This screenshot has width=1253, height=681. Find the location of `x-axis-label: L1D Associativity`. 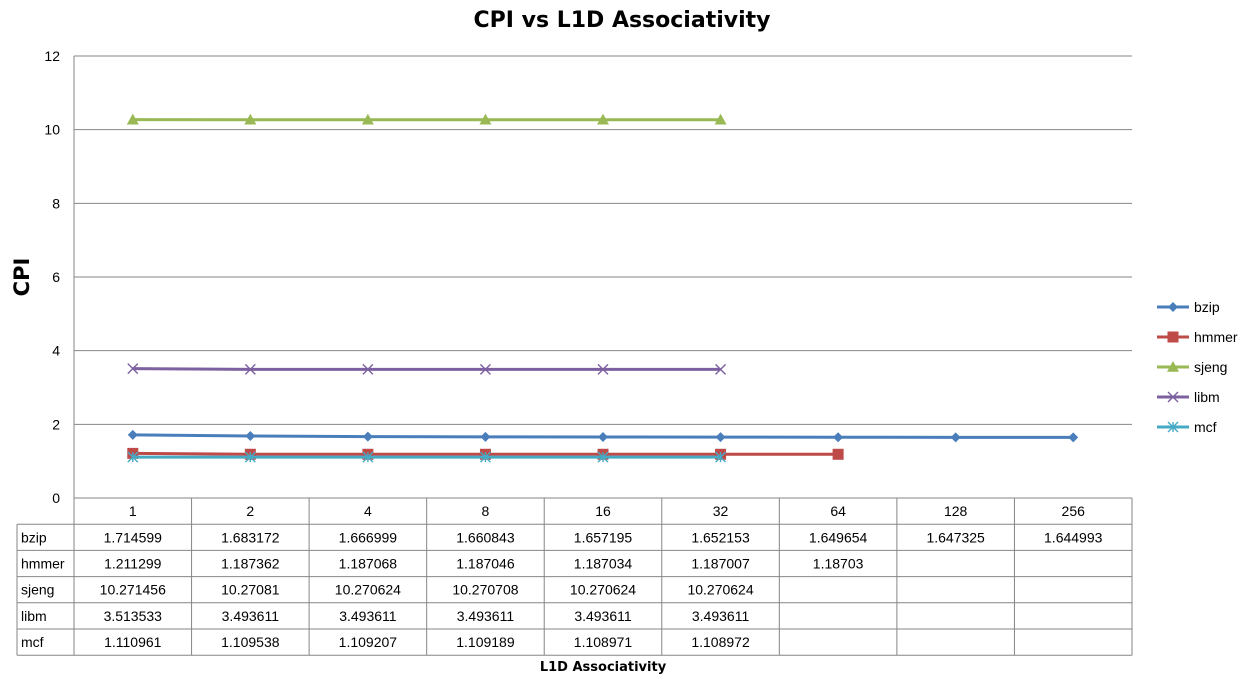

x-axis-label: L1D Associativity is located at coordinates (603, 667).